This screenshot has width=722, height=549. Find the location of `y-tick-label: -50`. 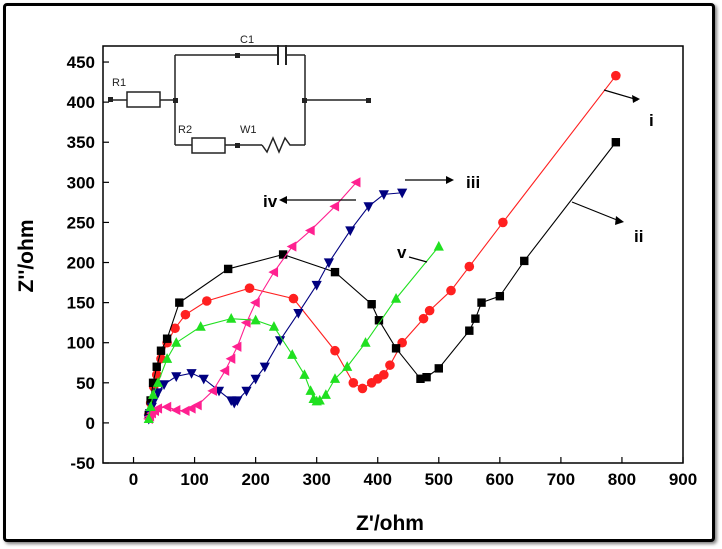

y-tick-label: -50 is located at coordinates (82, 463).